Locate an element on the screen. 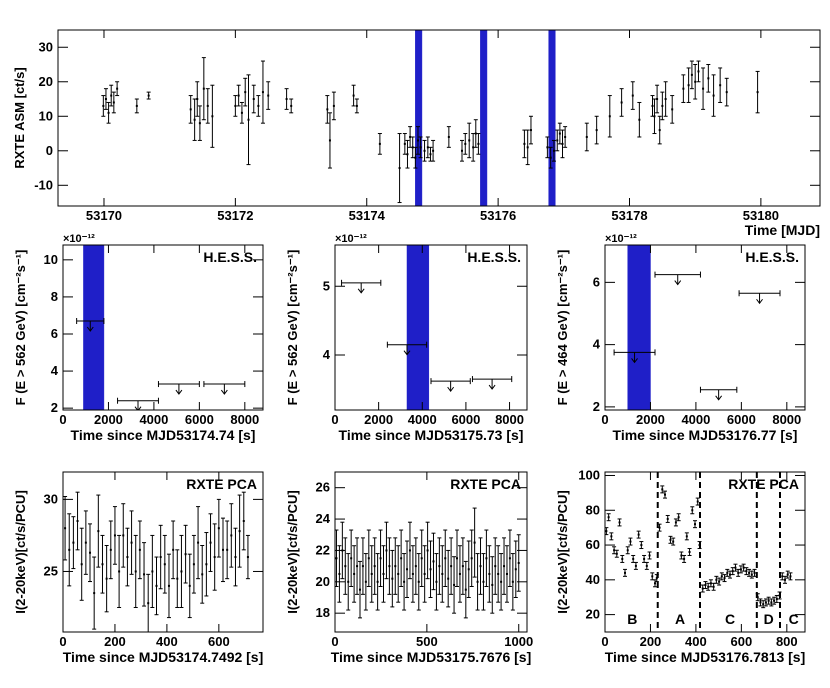 The image size is (830, 688). y-tick-label: 18 is located at coordinates (323, 612).